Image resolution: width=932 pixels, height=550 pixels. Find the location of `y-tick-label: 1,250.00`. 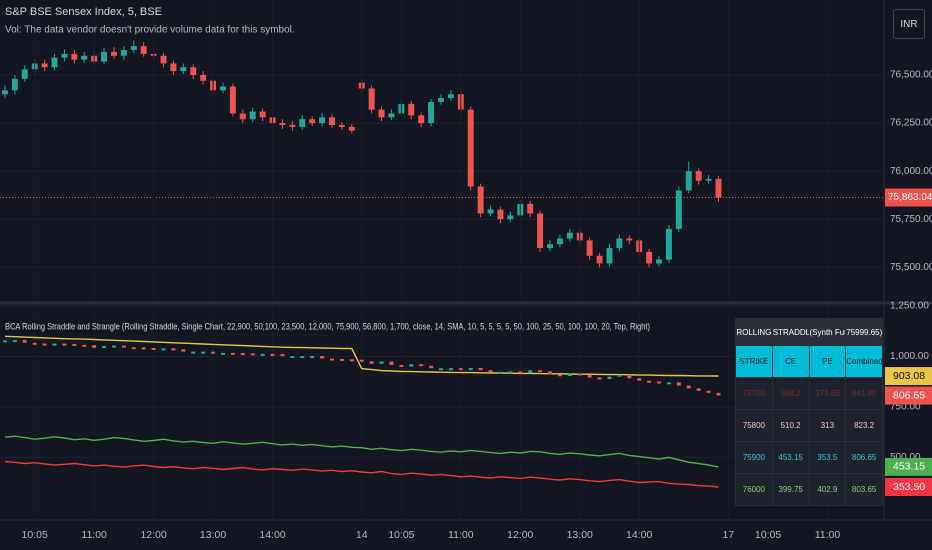

y-tick-label: 1,250.00 is located at coordinates (909, 306).